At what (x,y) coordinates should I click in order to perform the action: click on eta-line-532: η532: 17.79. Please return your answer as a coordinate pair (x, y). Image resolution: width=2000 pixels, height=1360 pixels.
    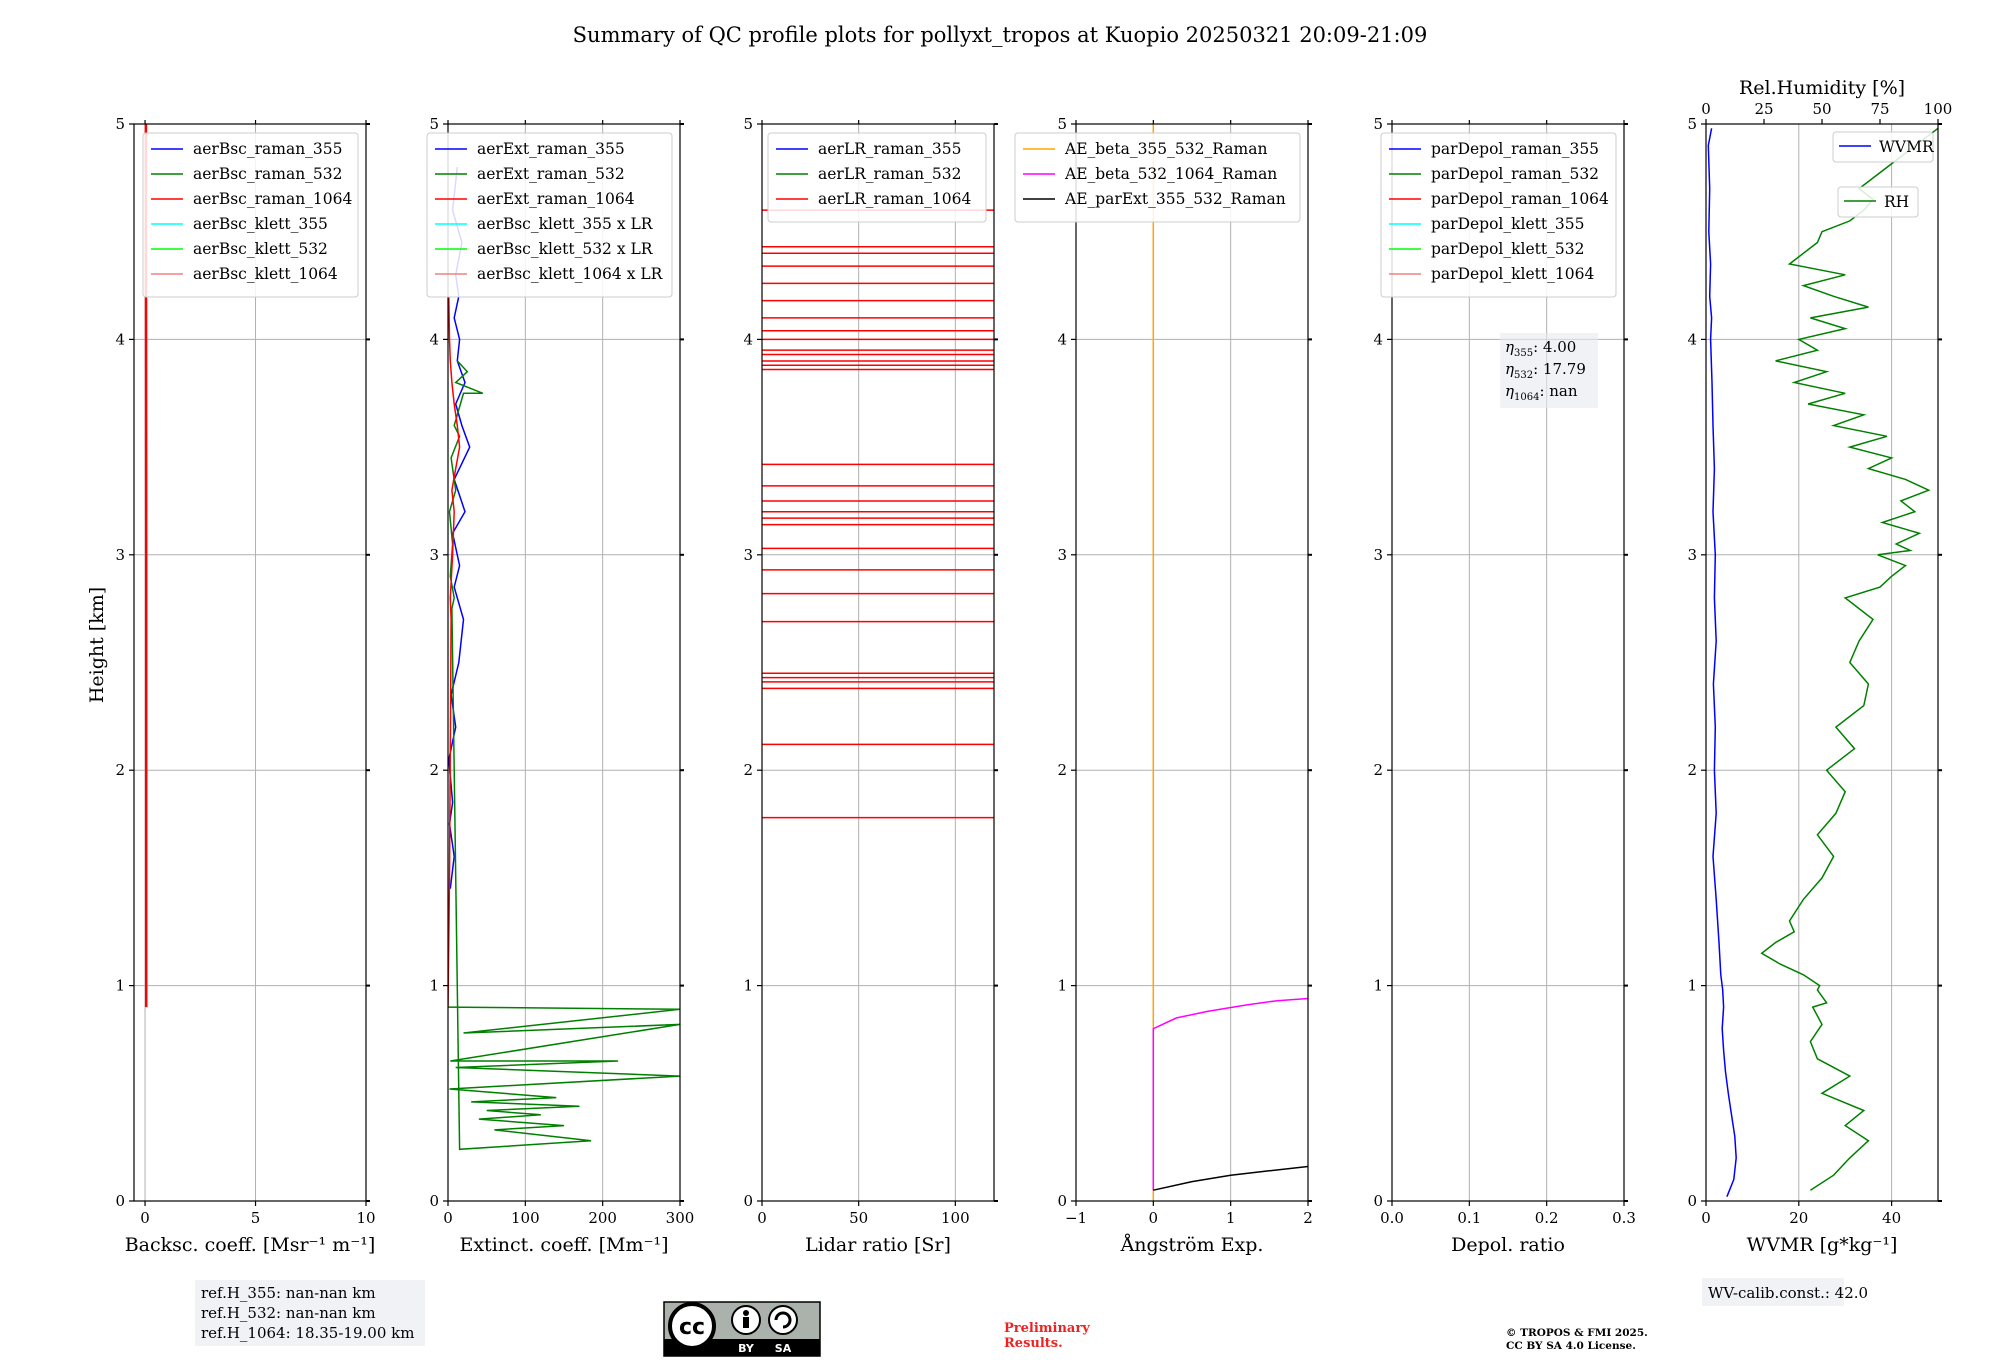
    Looking at the image, I should click on (1545, 370).